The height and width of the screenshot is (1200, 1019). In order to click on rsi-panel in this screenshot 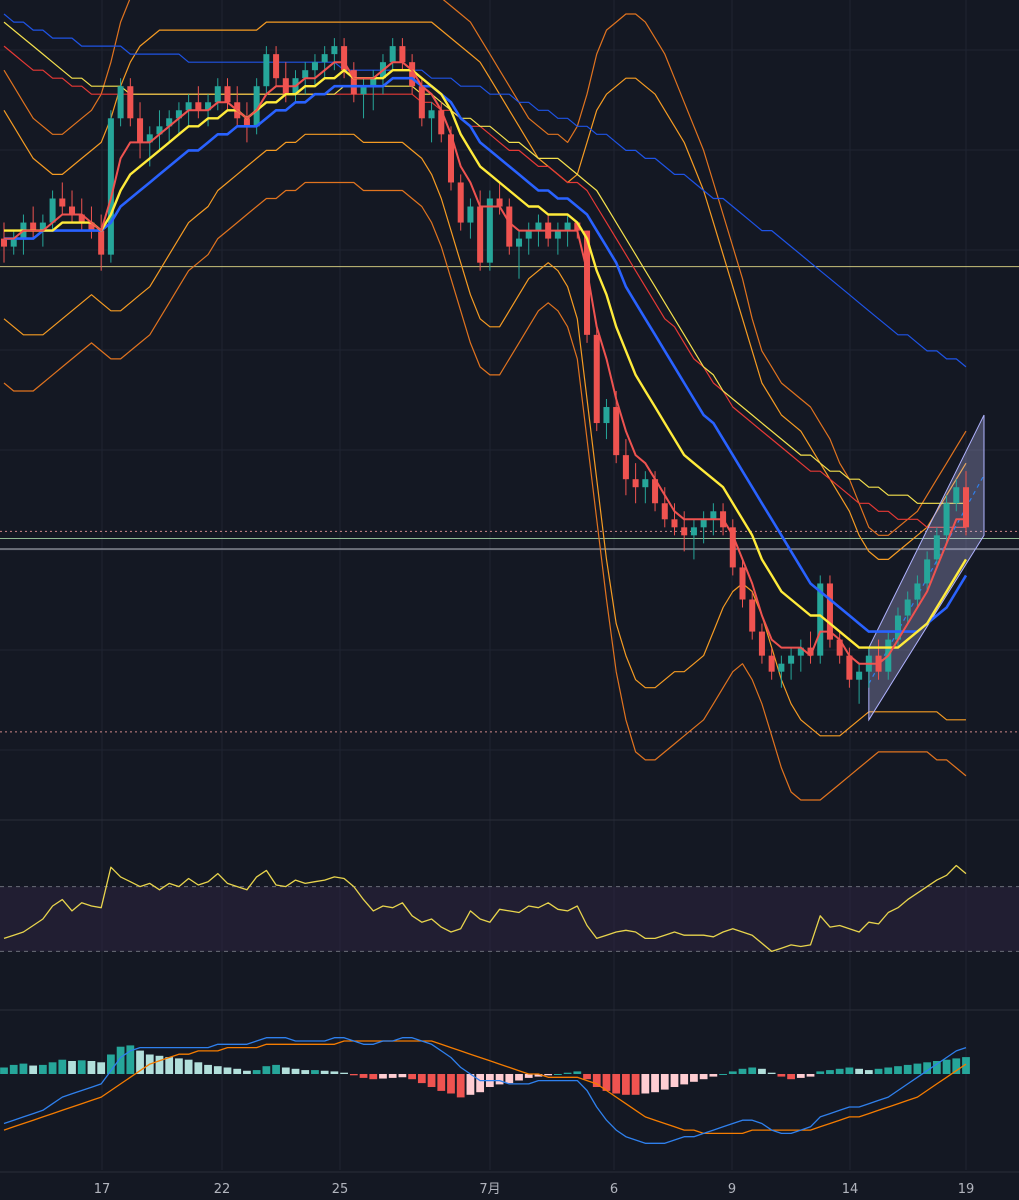, I will do `click(509, 908)`.